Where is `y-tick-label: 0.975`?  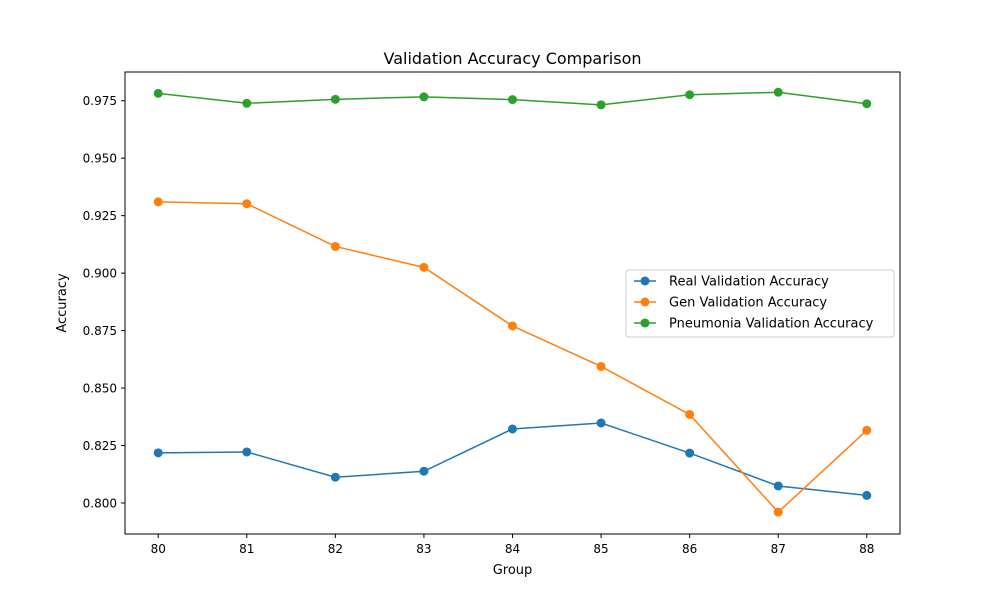 y-tick-label: 0.975 is located at coordinates (100, 101).